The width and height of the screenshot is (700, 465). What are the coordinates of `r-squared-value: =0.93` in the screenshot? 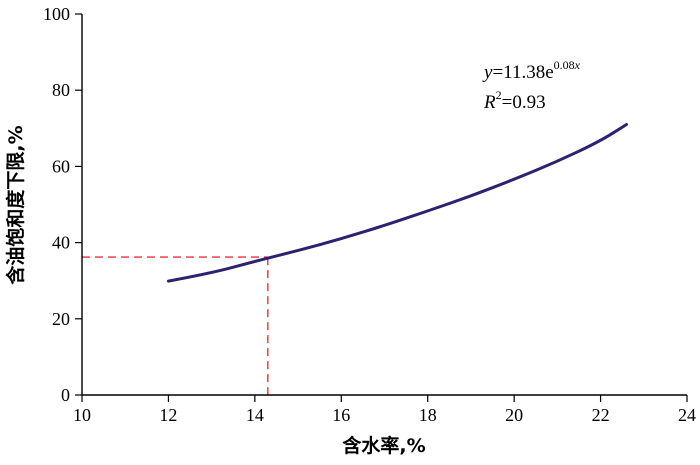 It's located at (524, 102).